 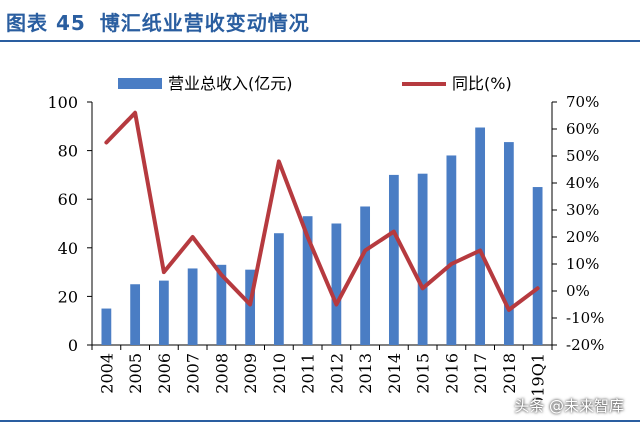 What do you see at coordinates (423, 373) in the screenshot?
I see `x-tick-label: 2015` at bounding box center [423, 373].